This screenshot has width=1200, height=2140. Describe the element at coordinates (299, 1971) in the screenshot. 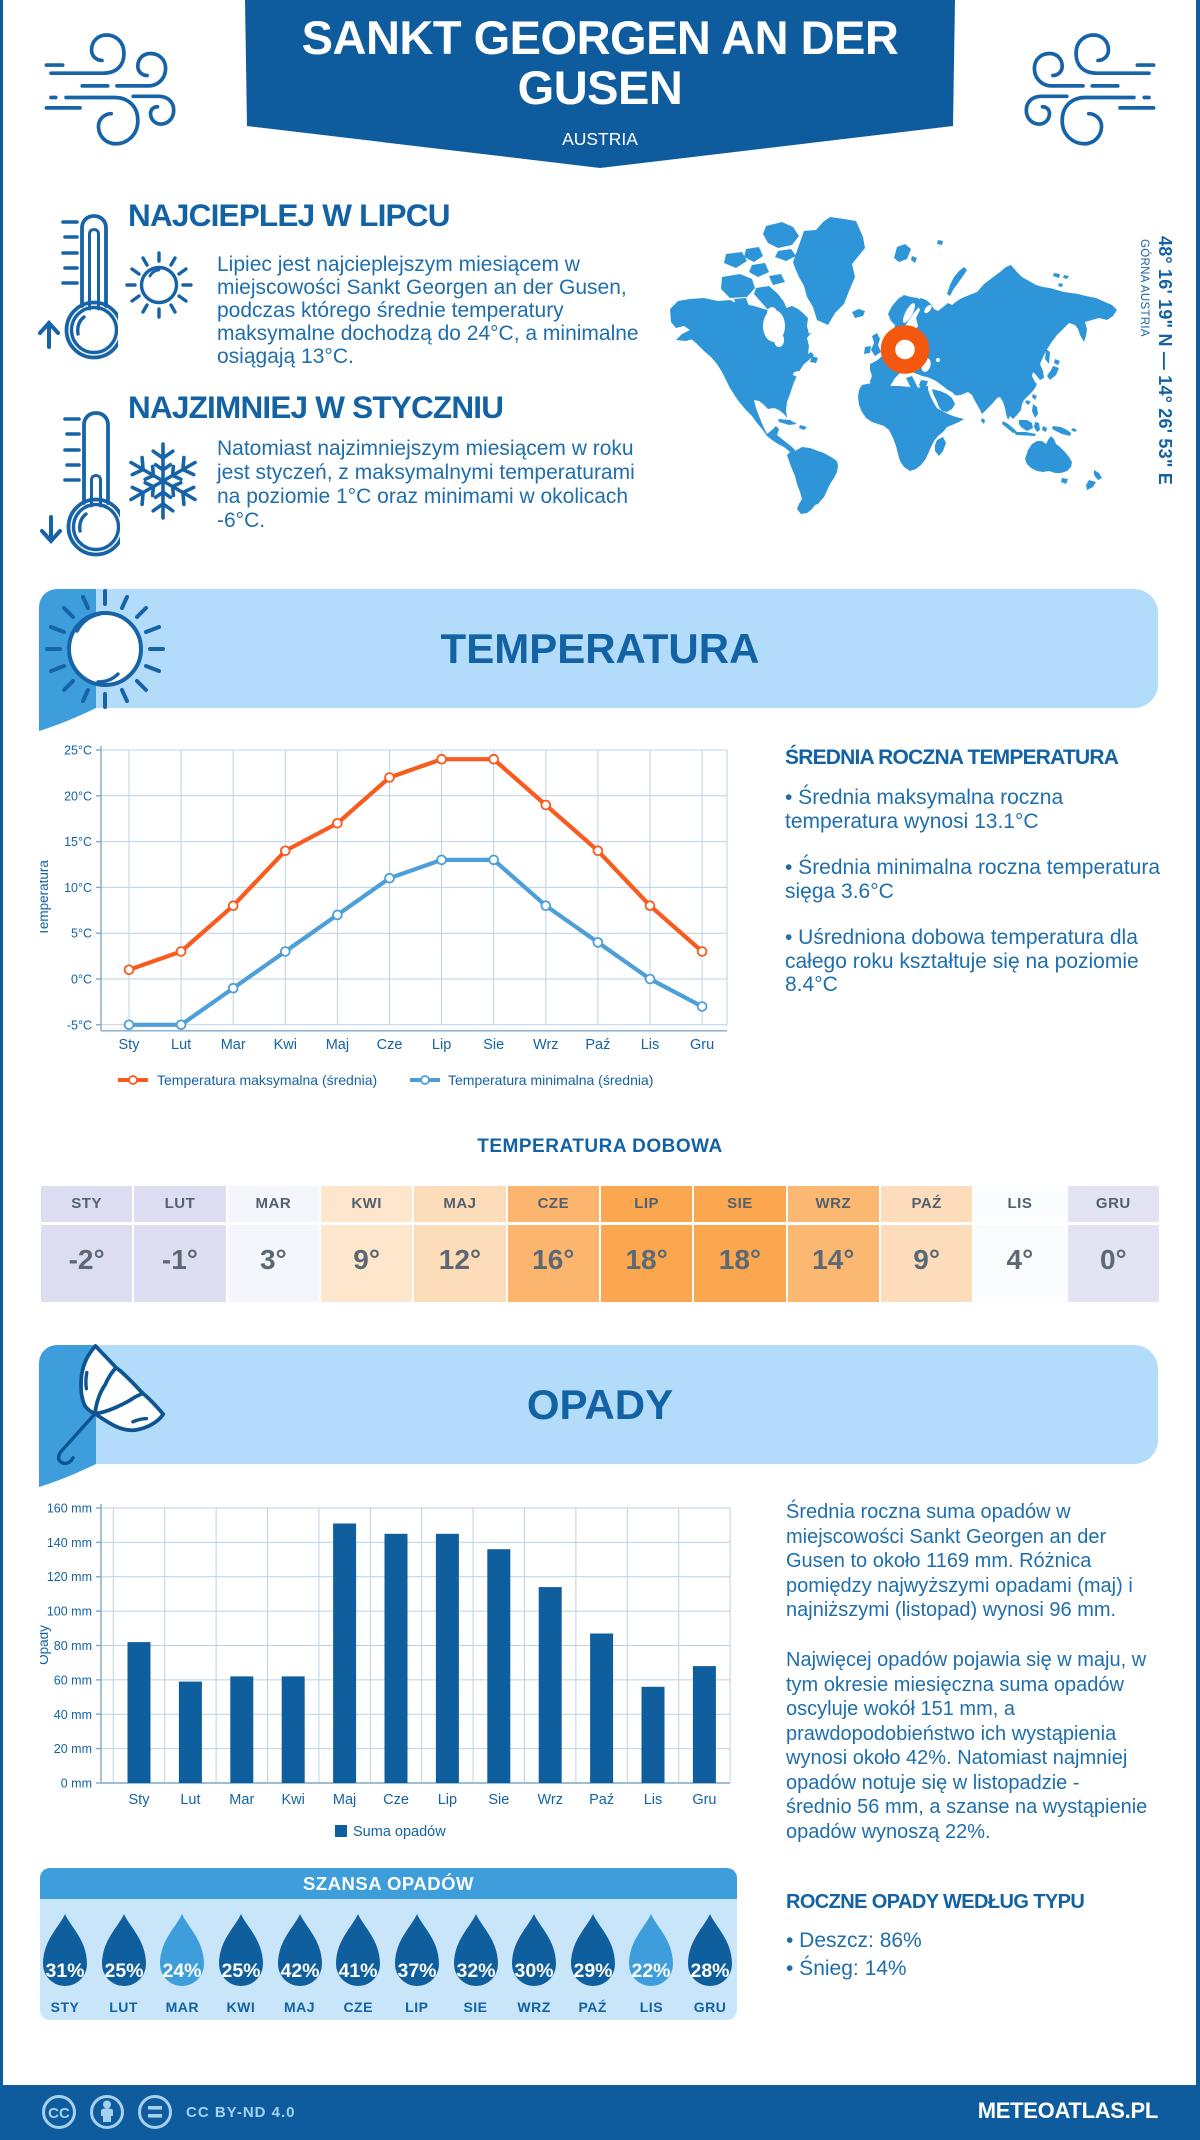

I see `svg-text: 42%` at that location.